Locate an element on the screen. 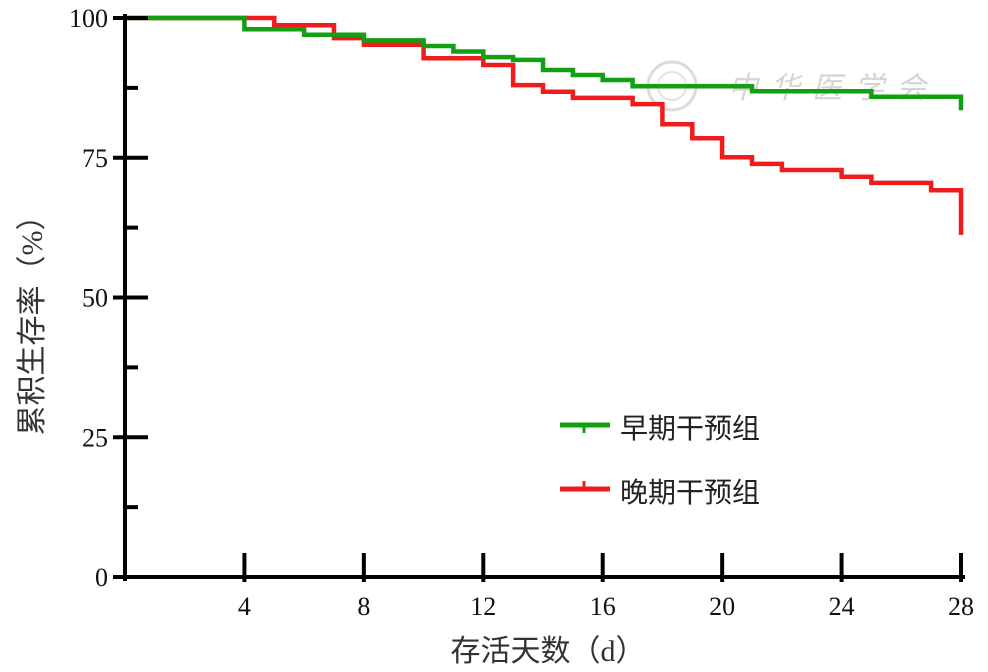 The width and height of the screenshot is (988, 672). y-tick-label: 100 is located at coordinates (88, 18).